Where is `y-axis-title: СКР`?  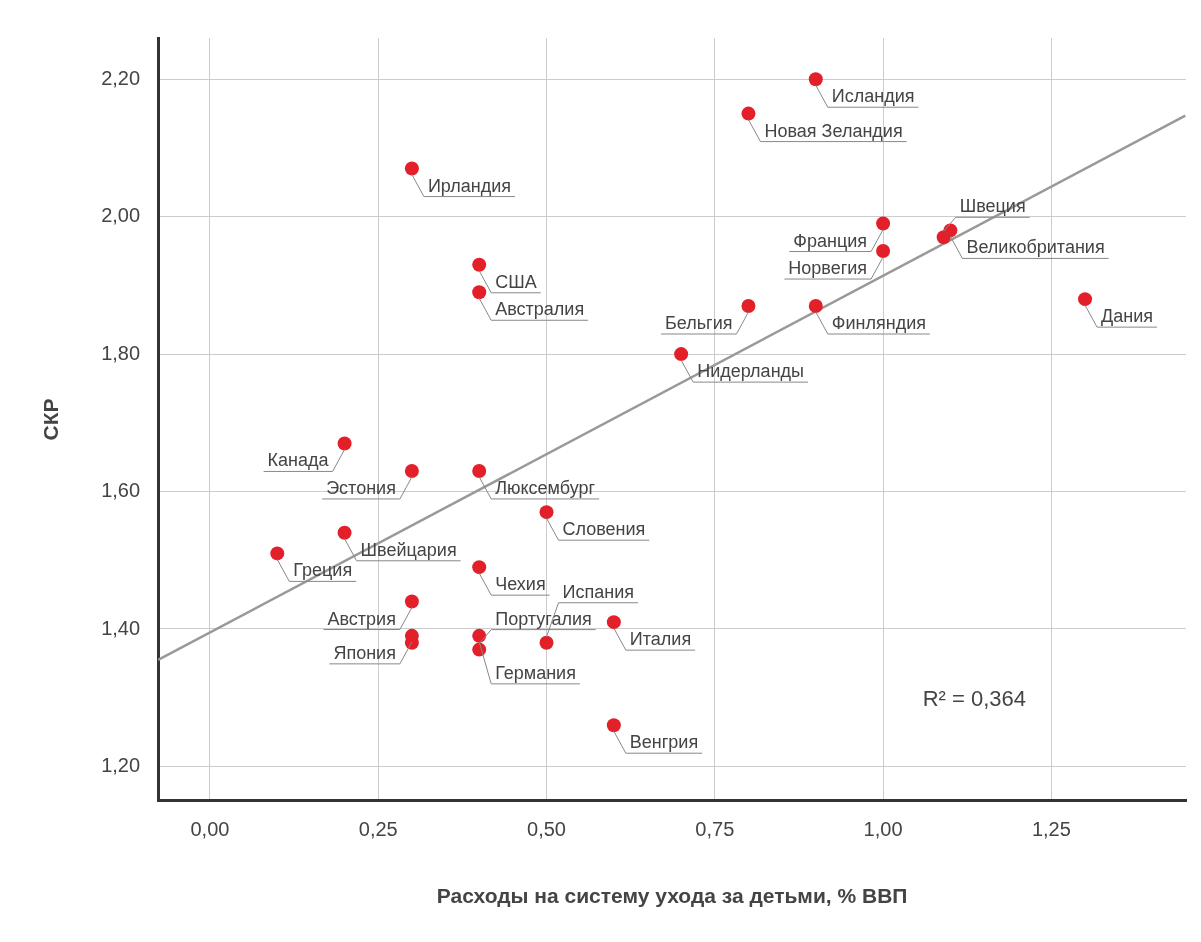
y-axis-title: СКР is located at coordinates (51, 419).